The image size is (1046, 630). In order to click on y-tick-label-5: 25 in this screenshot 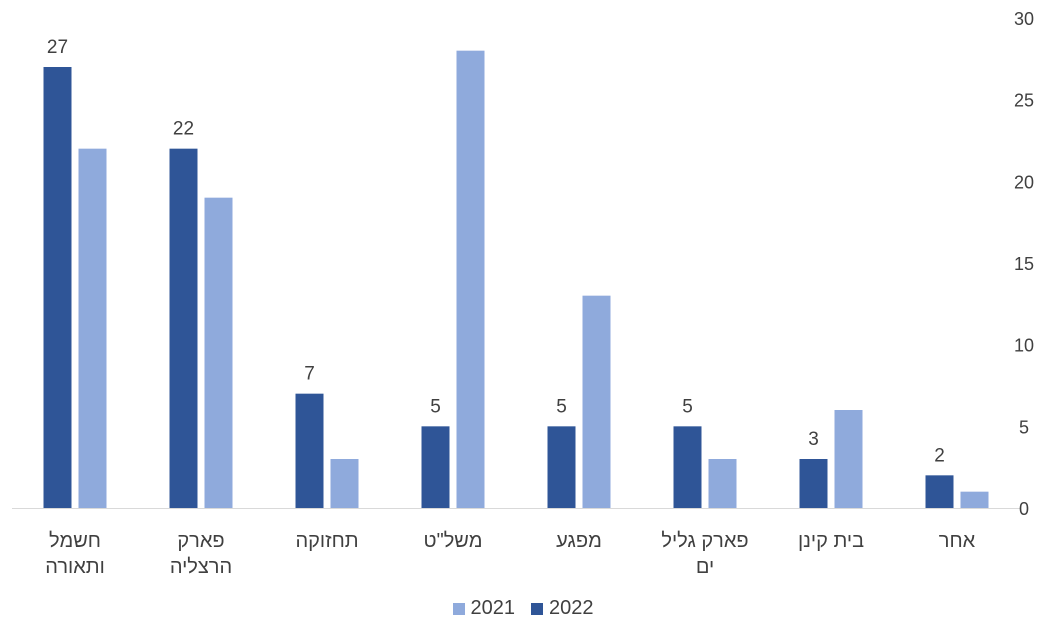, I will do `click(1024, 101)`.